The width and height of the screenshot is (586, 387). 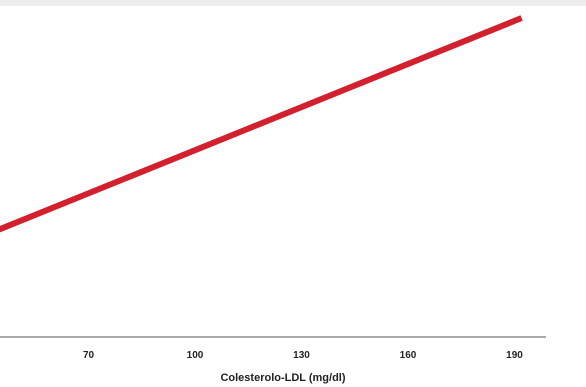 I want to click on x-tick-label-70: 70, so click(x=89, y=355).